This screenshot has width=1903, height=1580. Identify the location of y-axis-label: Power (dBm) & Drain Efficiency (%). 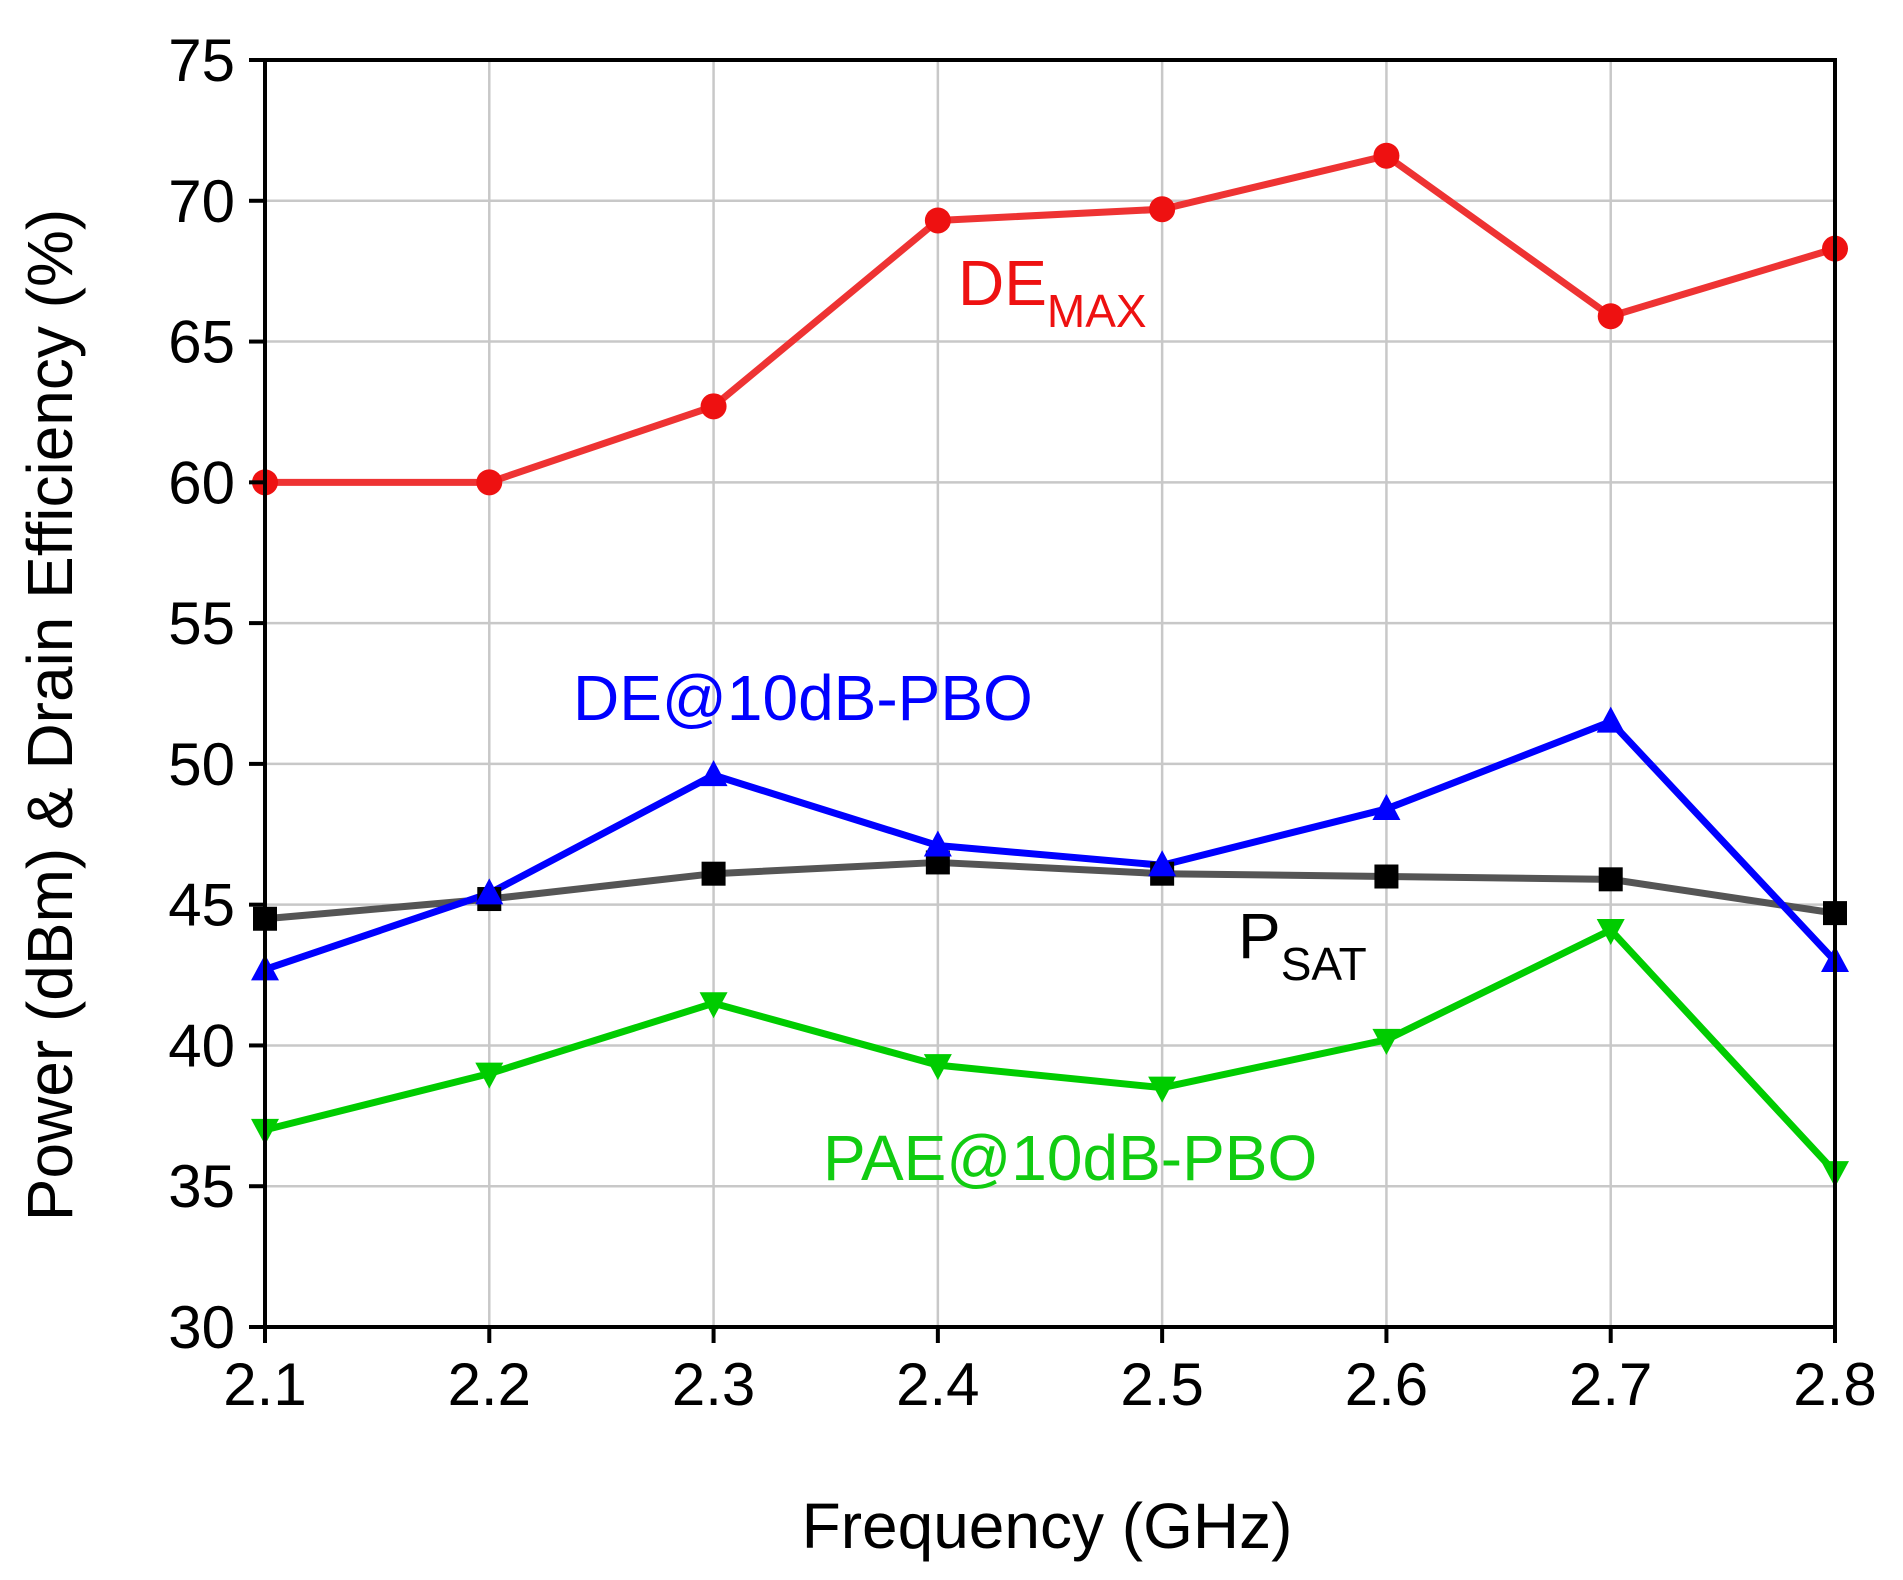
(50, 715).